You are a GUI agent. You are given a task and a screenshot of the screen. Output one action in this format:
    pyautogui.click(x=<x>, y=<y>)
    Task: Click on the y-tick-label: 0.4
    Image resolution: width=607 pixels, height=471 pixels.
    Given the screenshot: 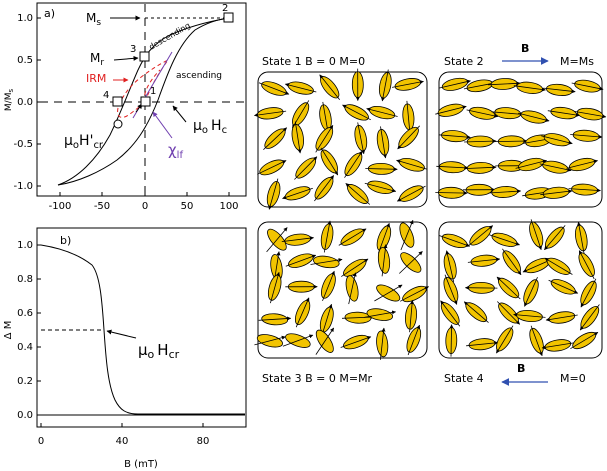 What is the action you would take?
    pyautogui.click(x=25, y=347)
    